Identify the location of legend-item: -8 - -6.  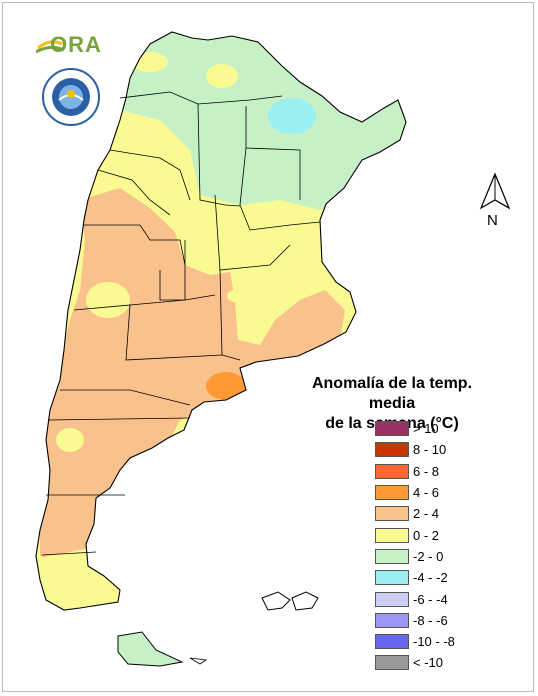
(415, 620).